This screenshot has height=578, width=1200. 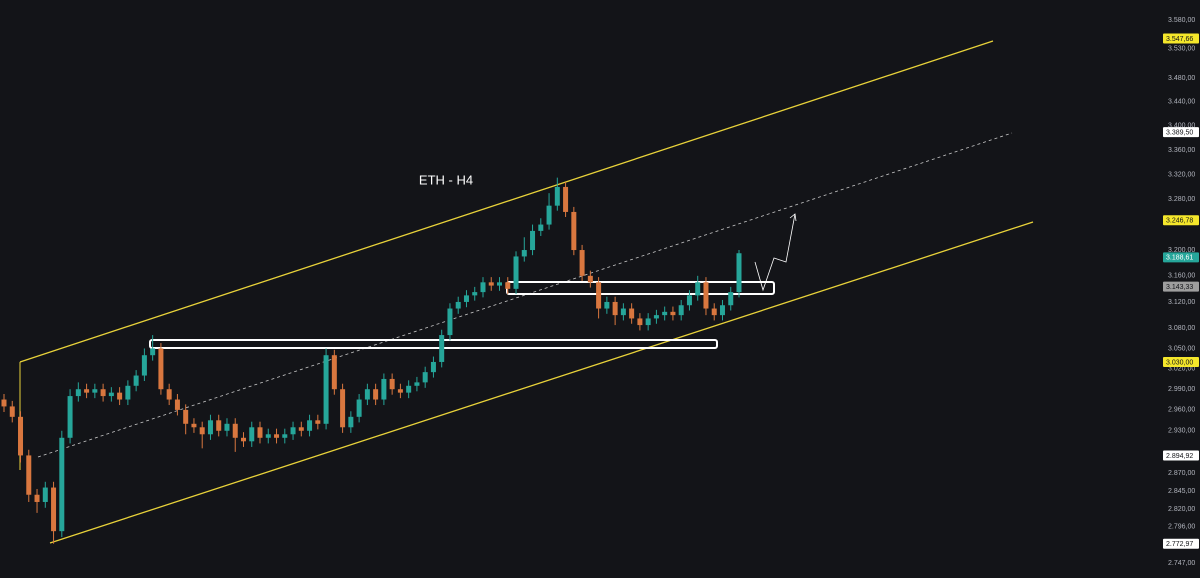 I want to click on arrow-head, so click(x=793, y=217).